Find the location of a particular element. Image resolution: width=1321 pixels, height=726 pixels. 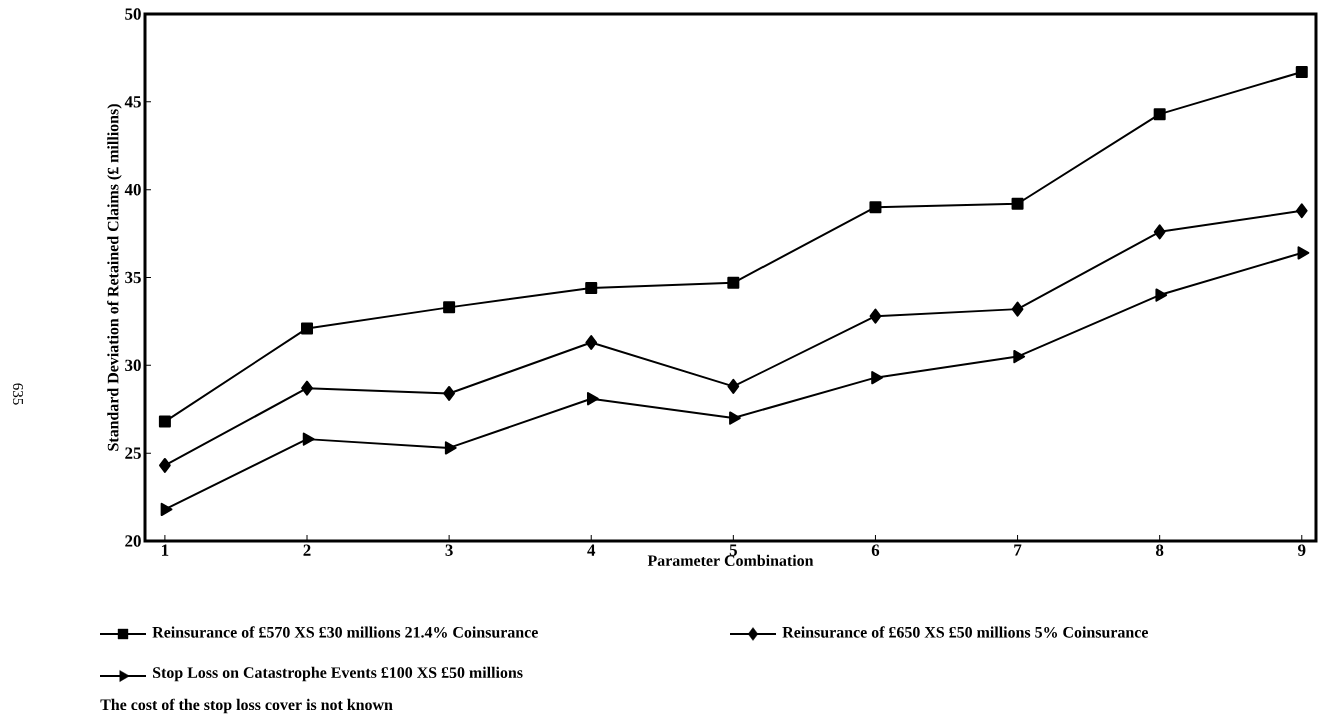

y-tick-label: 50 is located at coordinates (133, 14).